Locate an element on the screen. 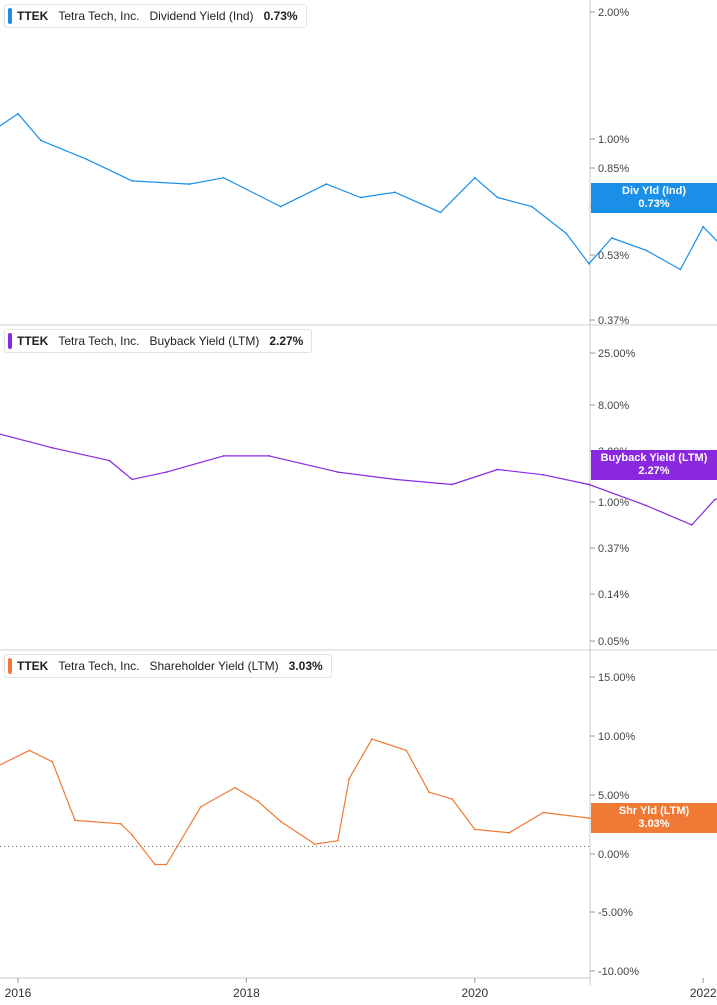 This screenshot has width=717, height=1005. legend-metric: Buyback Yield (LTM) is located at coordinates (204, 341).